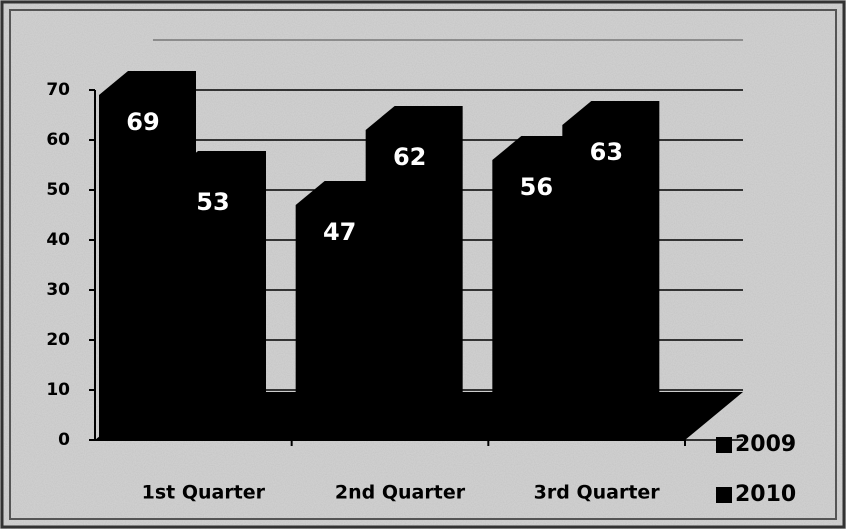  What do you see at coordinates (204, 493) in the screenshot?
I see `x-tick-label: 1st Quarter` at bounding box center [204, 493].